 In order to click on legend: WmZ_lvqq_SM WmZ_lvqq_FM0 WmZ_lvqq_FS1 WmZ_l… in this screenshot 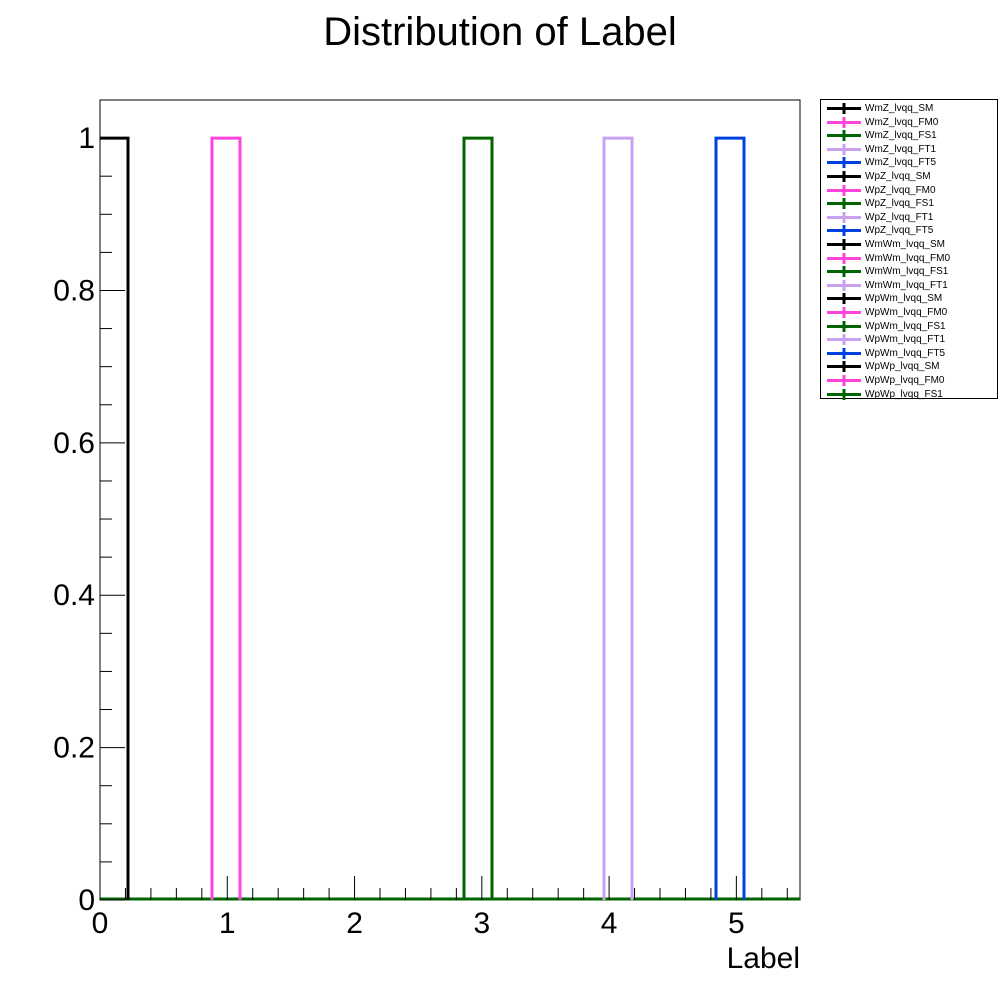, I will do `click(909, 250)`.